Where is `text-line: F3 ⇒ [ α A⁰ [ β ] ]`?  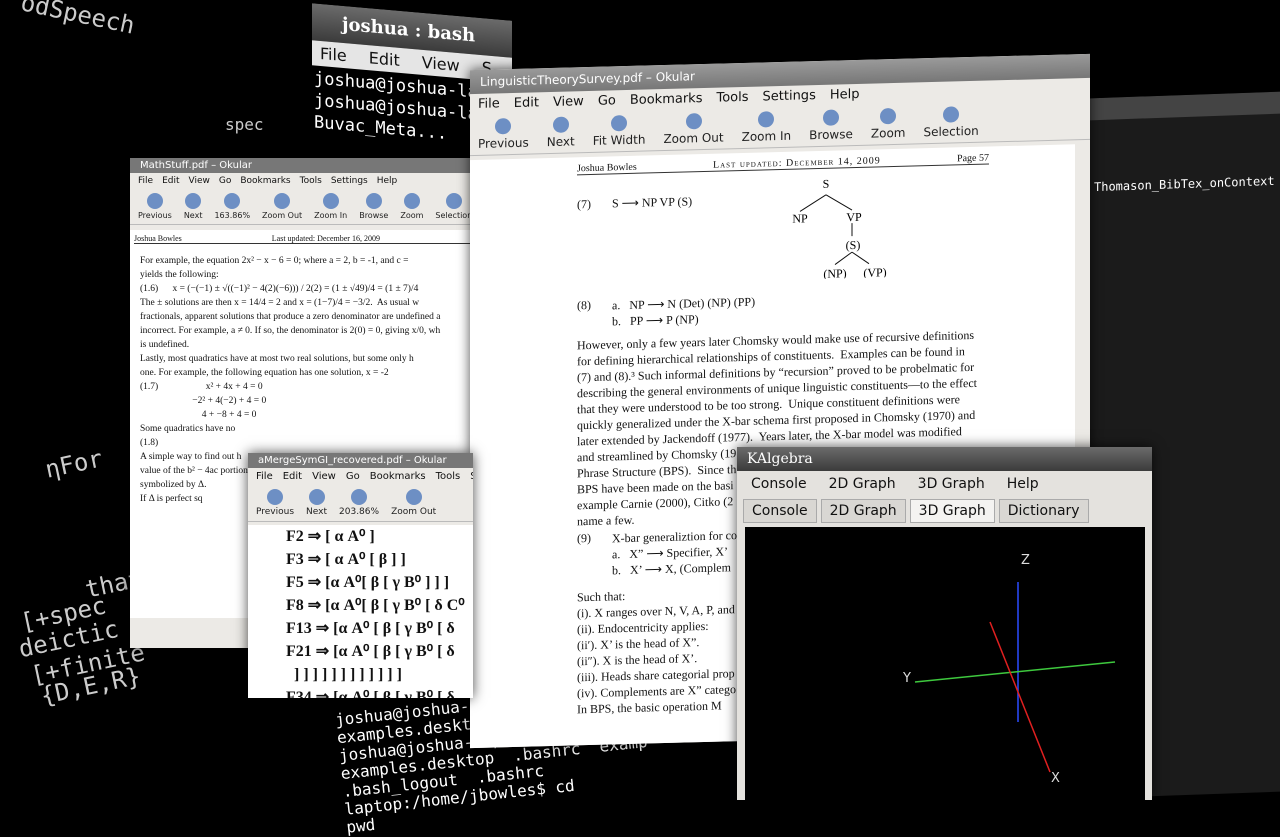 text-line: F3 ⇒ [ α A⁰ [ β ] ] is located at coordinates (346, 559).